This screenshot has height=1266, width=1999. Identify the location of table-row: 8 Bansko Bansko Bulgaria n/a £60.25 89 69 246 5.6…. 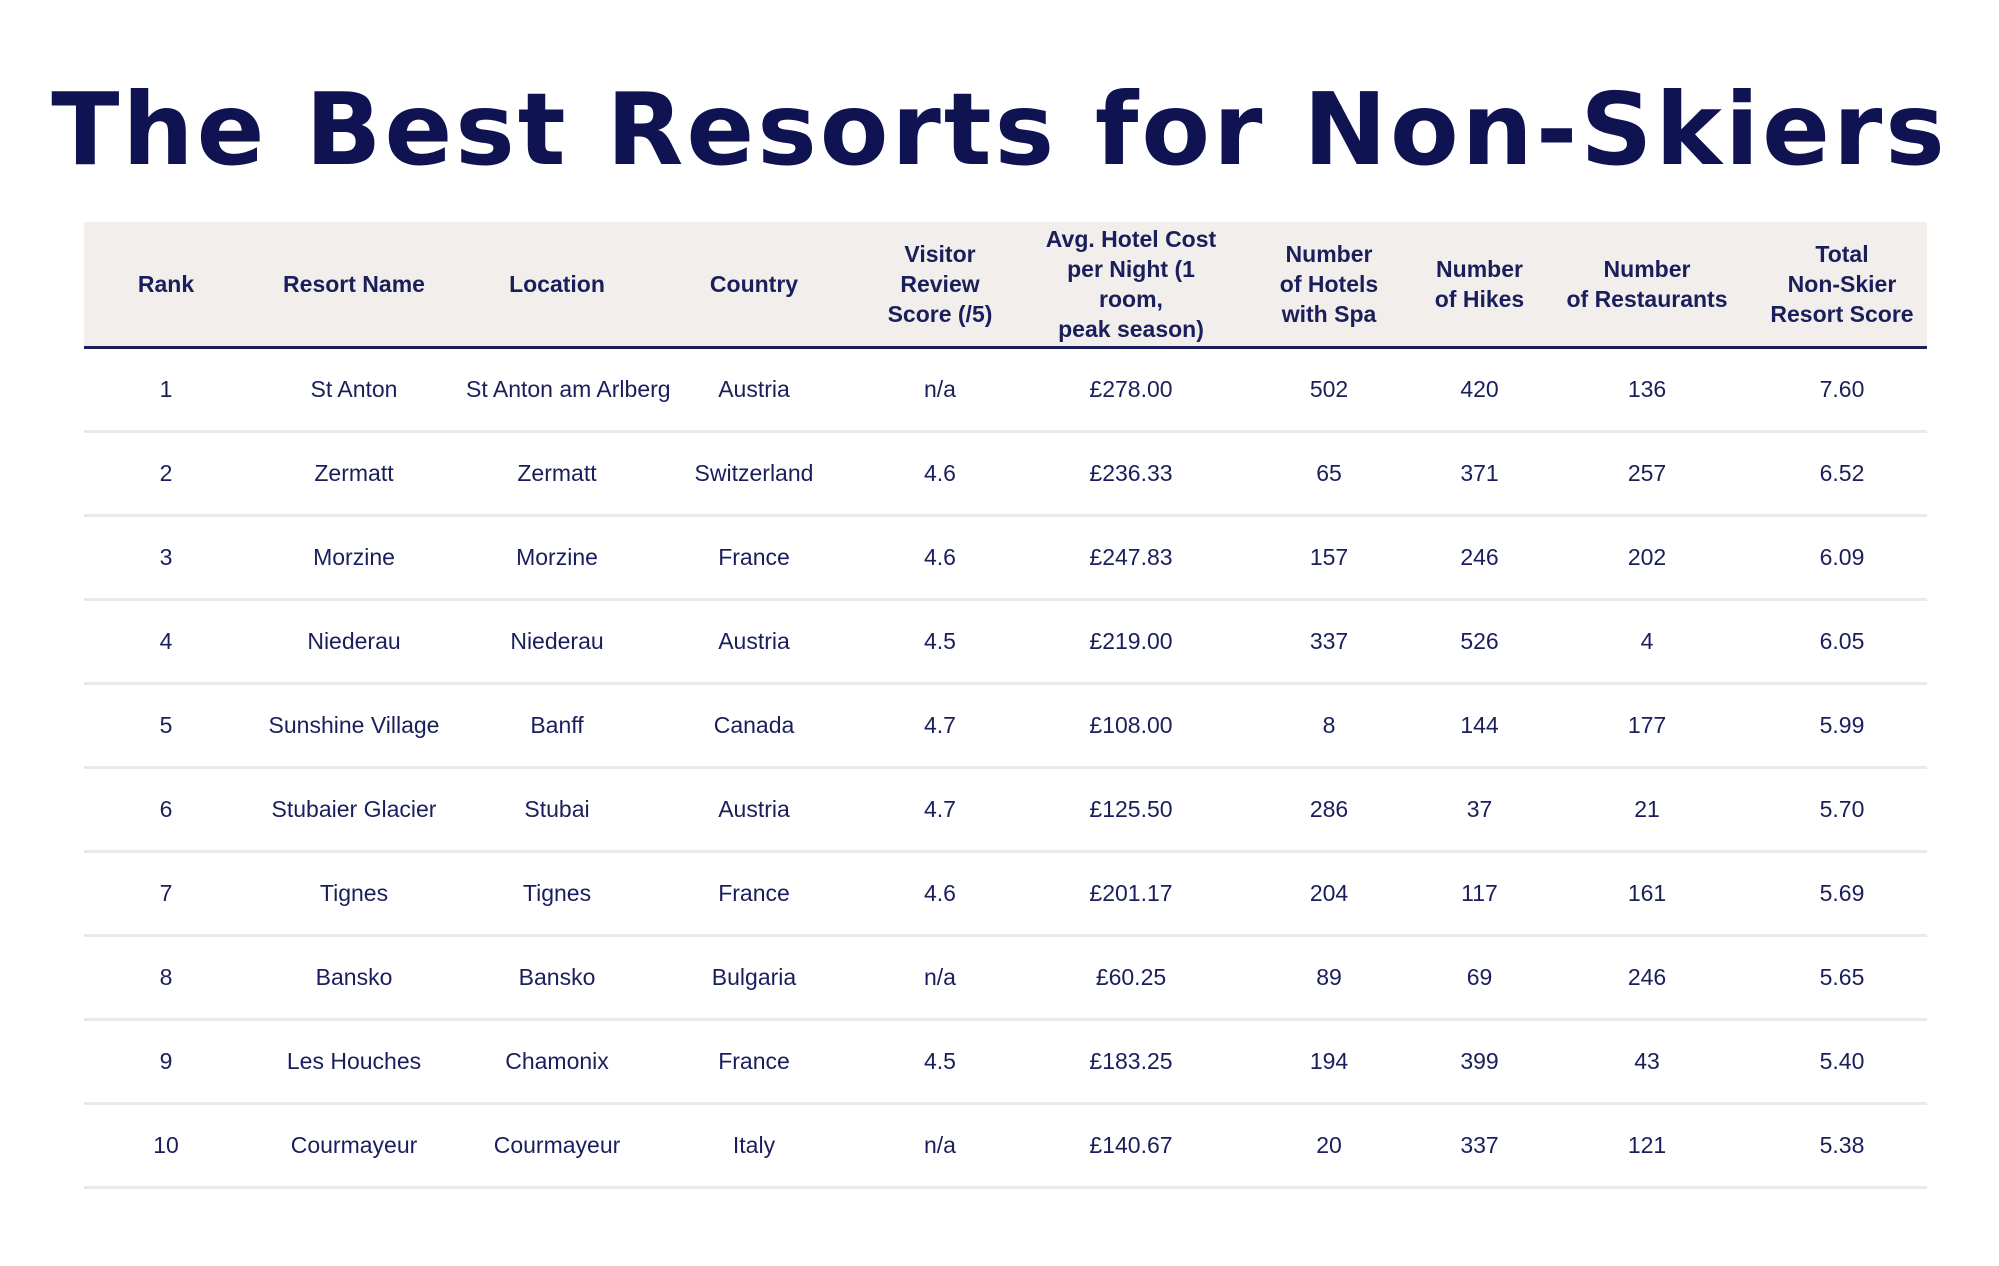
(1005, 978).